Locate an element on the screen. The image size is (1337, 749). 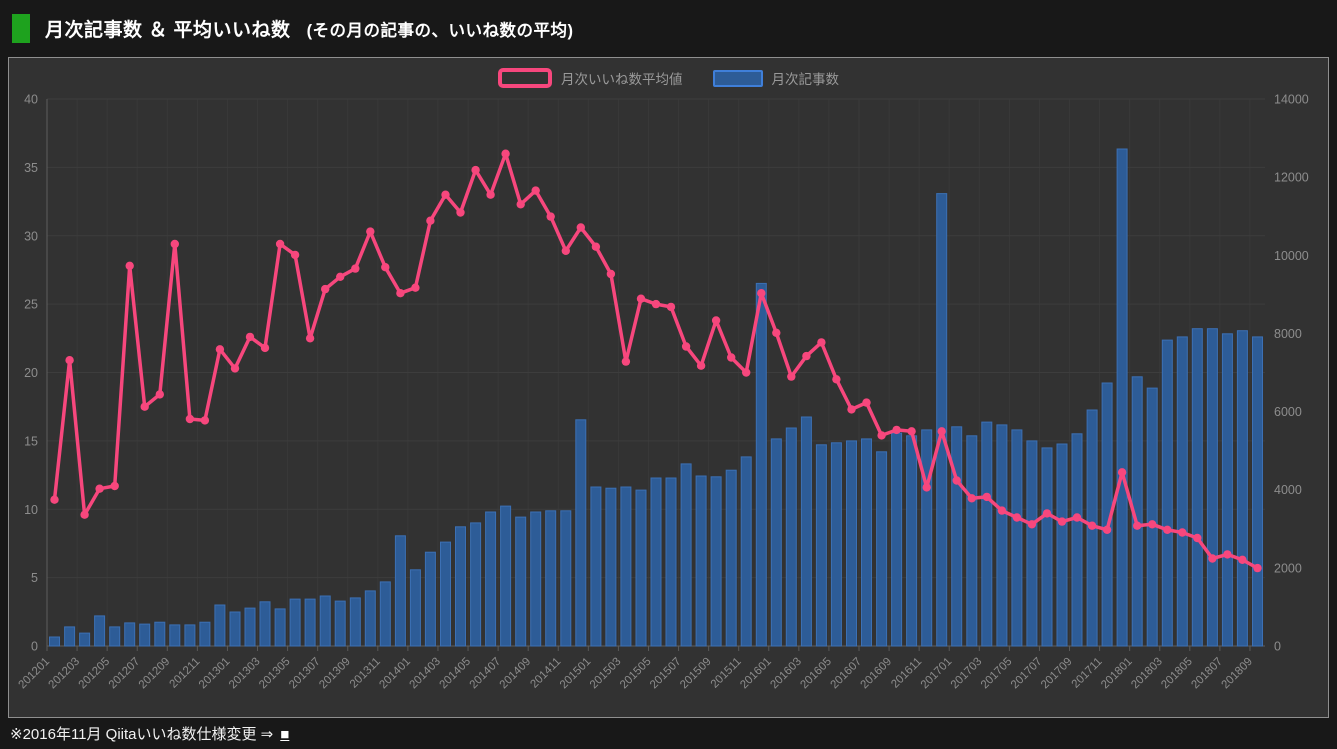
bar-series-swatch-icon is located at coordinates (737, 78).